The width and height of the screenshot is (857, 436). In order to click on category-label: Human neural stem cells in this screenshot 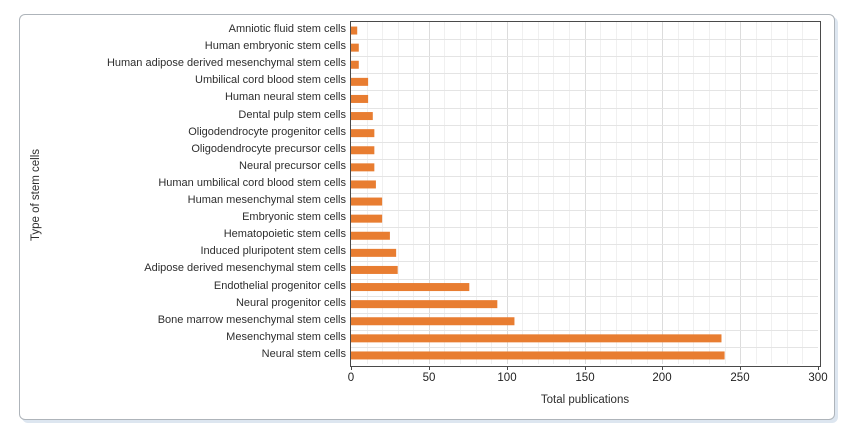, I will do `click(285, 97)`.